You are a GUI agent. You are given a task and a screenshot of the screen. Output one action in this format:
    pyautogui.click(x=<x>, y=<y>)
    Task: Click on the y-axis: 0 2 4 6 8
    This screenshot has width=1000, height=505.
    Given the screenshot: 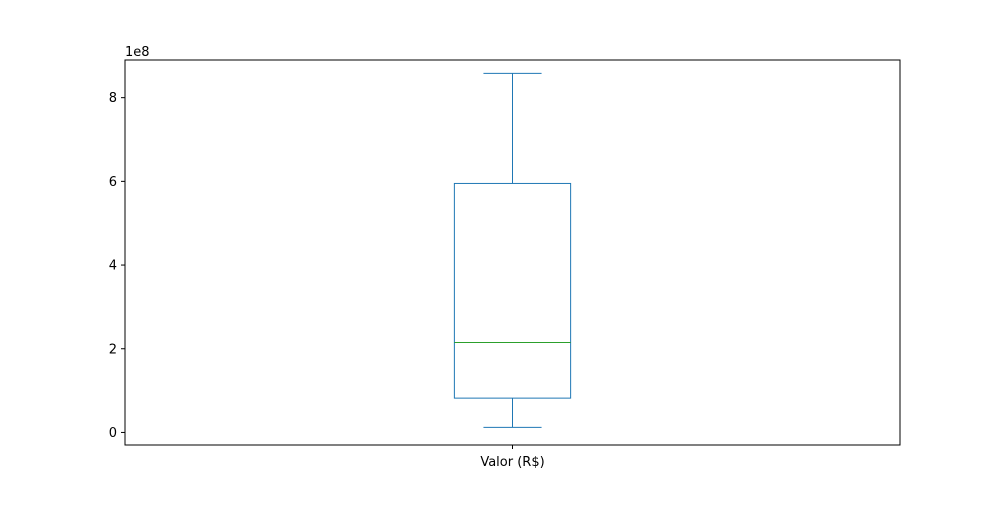 What is the action you would take?
    pyautogui.click(x=117, y=266)
    